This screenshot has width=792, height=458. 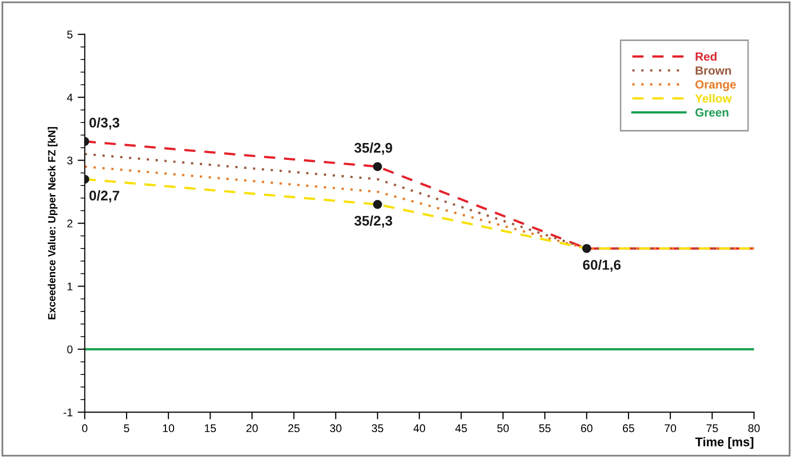 What do you see at coordinates (104, 123) in the screenshot?
I see `annotation: 0/3,3` at bounding box center [104, 123].